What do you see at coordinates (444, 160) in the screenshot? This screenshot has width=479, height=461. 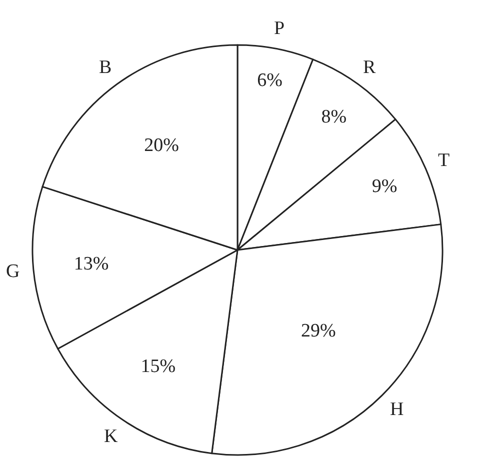 I see `slice-label: T` at bounding box center [444, 160].